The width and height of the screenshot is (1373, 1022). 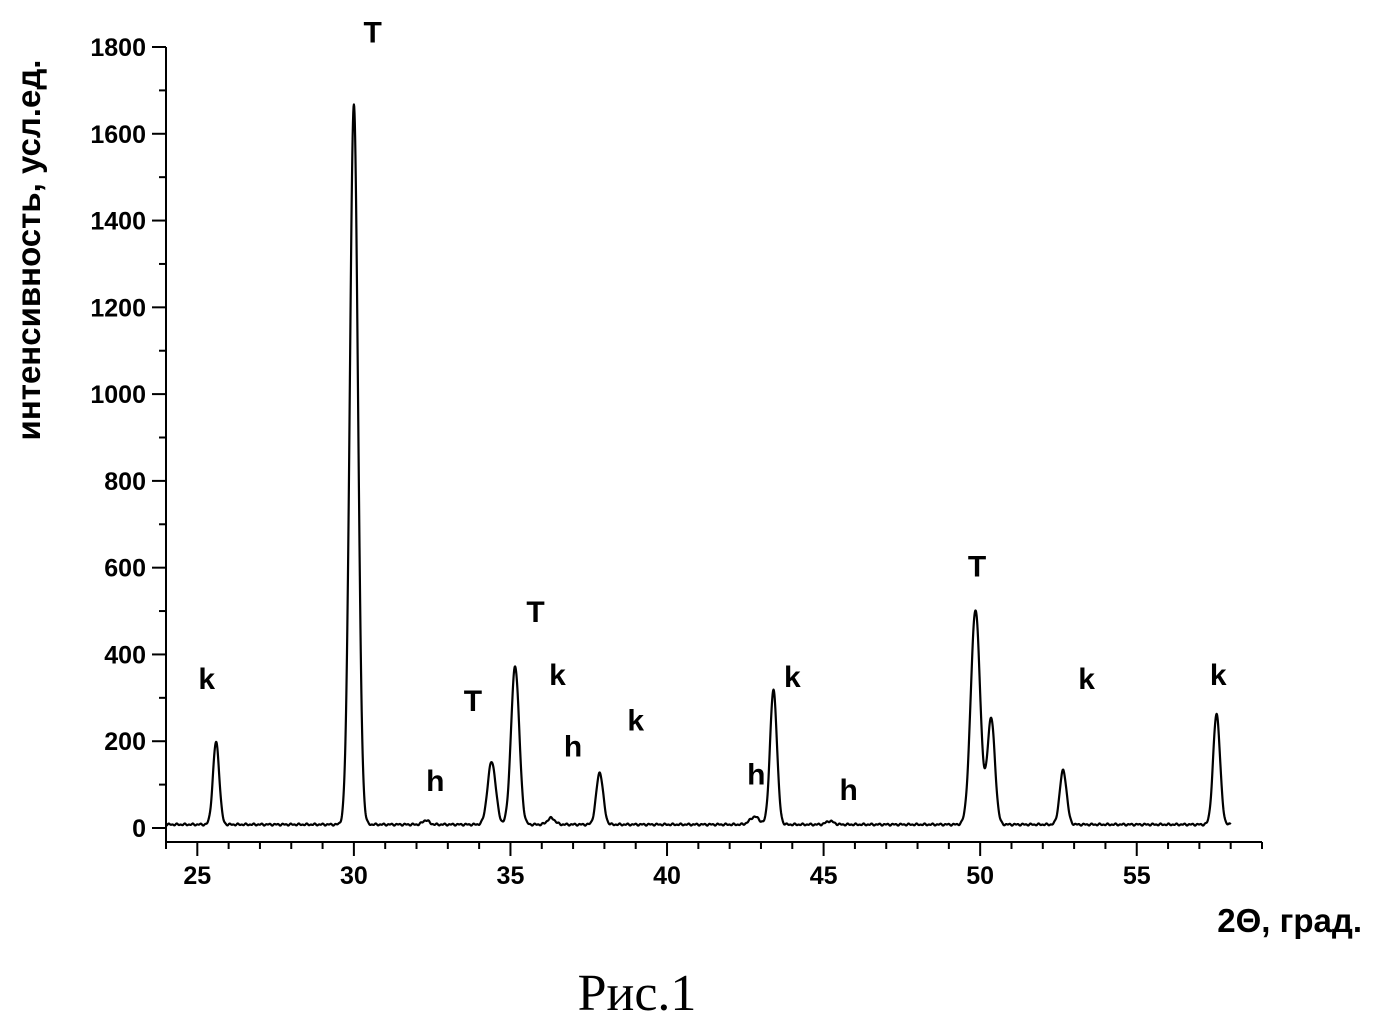 What do you see at coordinates (667, 876) in the screenshot?
I see `x-tick-label: 40` at bounding box center [667, 876].